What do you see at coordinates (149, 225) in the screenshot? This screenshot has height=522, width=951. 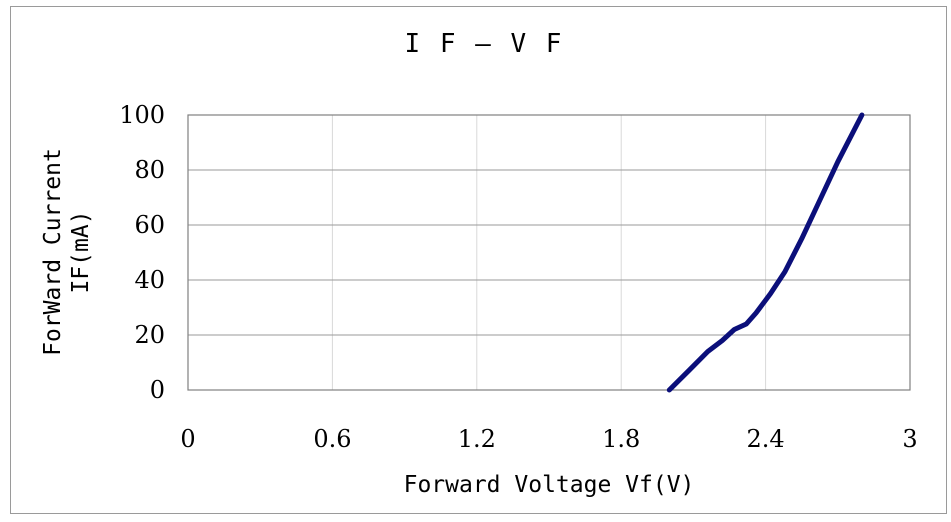 I see `y-tick-label: 60` at bounding box center [149, 225].